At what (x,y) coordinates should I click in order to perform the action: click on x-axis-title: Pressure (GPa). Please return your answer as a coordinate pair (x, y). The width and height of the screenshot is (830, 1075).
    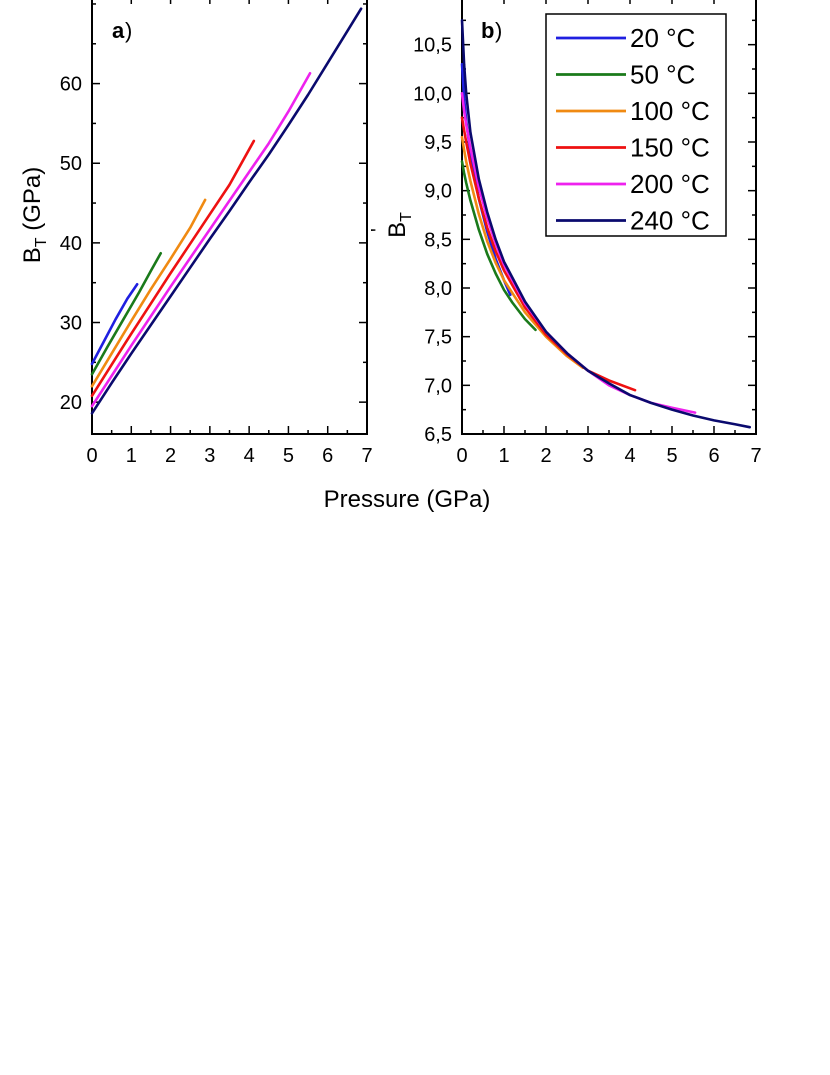
    Looking at the image, I should click on (407, 499).